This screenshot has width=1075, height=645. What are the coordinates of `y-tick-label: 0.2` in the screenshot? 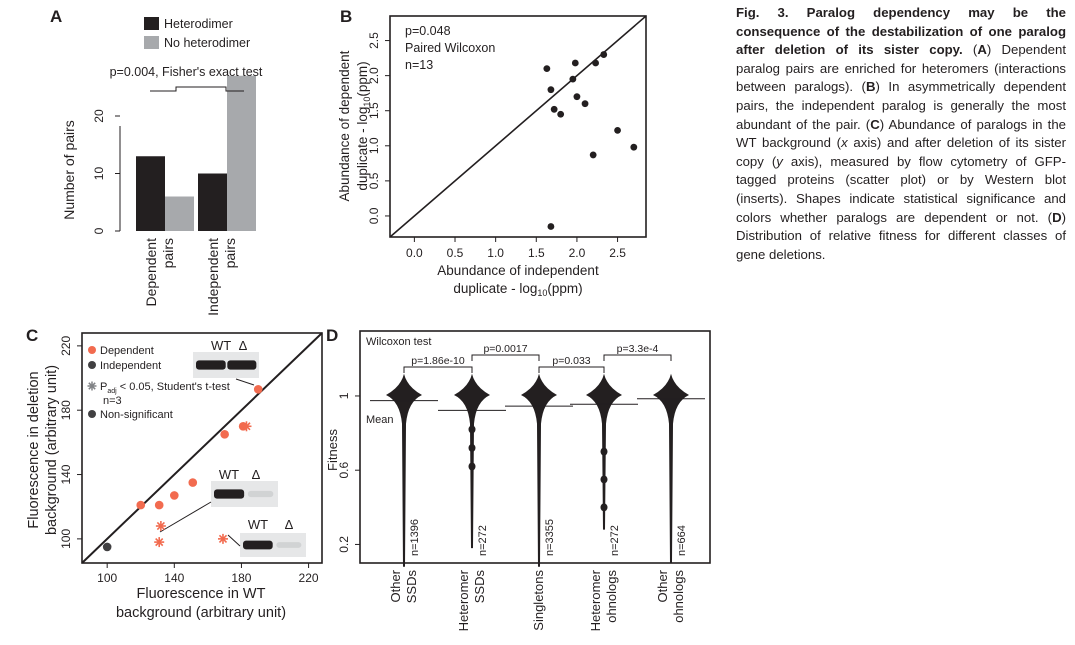 It's located at (344, 544).